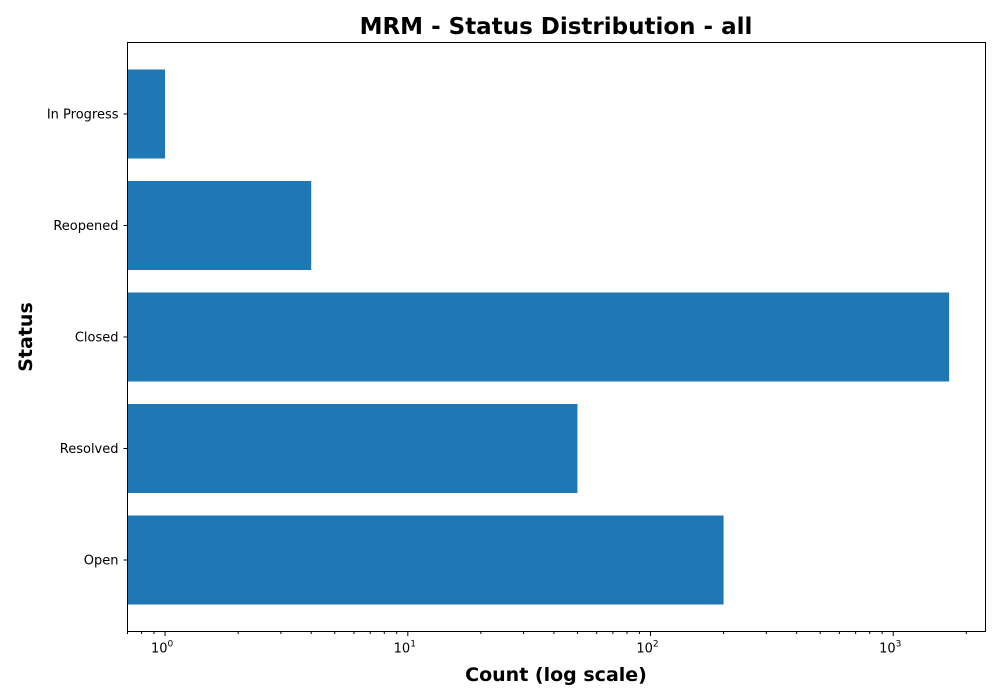  What do you see at coordinates (85, 226) in the screenshot?
I see `y-tick-label: Reopened` at bounding box center [85, 226].